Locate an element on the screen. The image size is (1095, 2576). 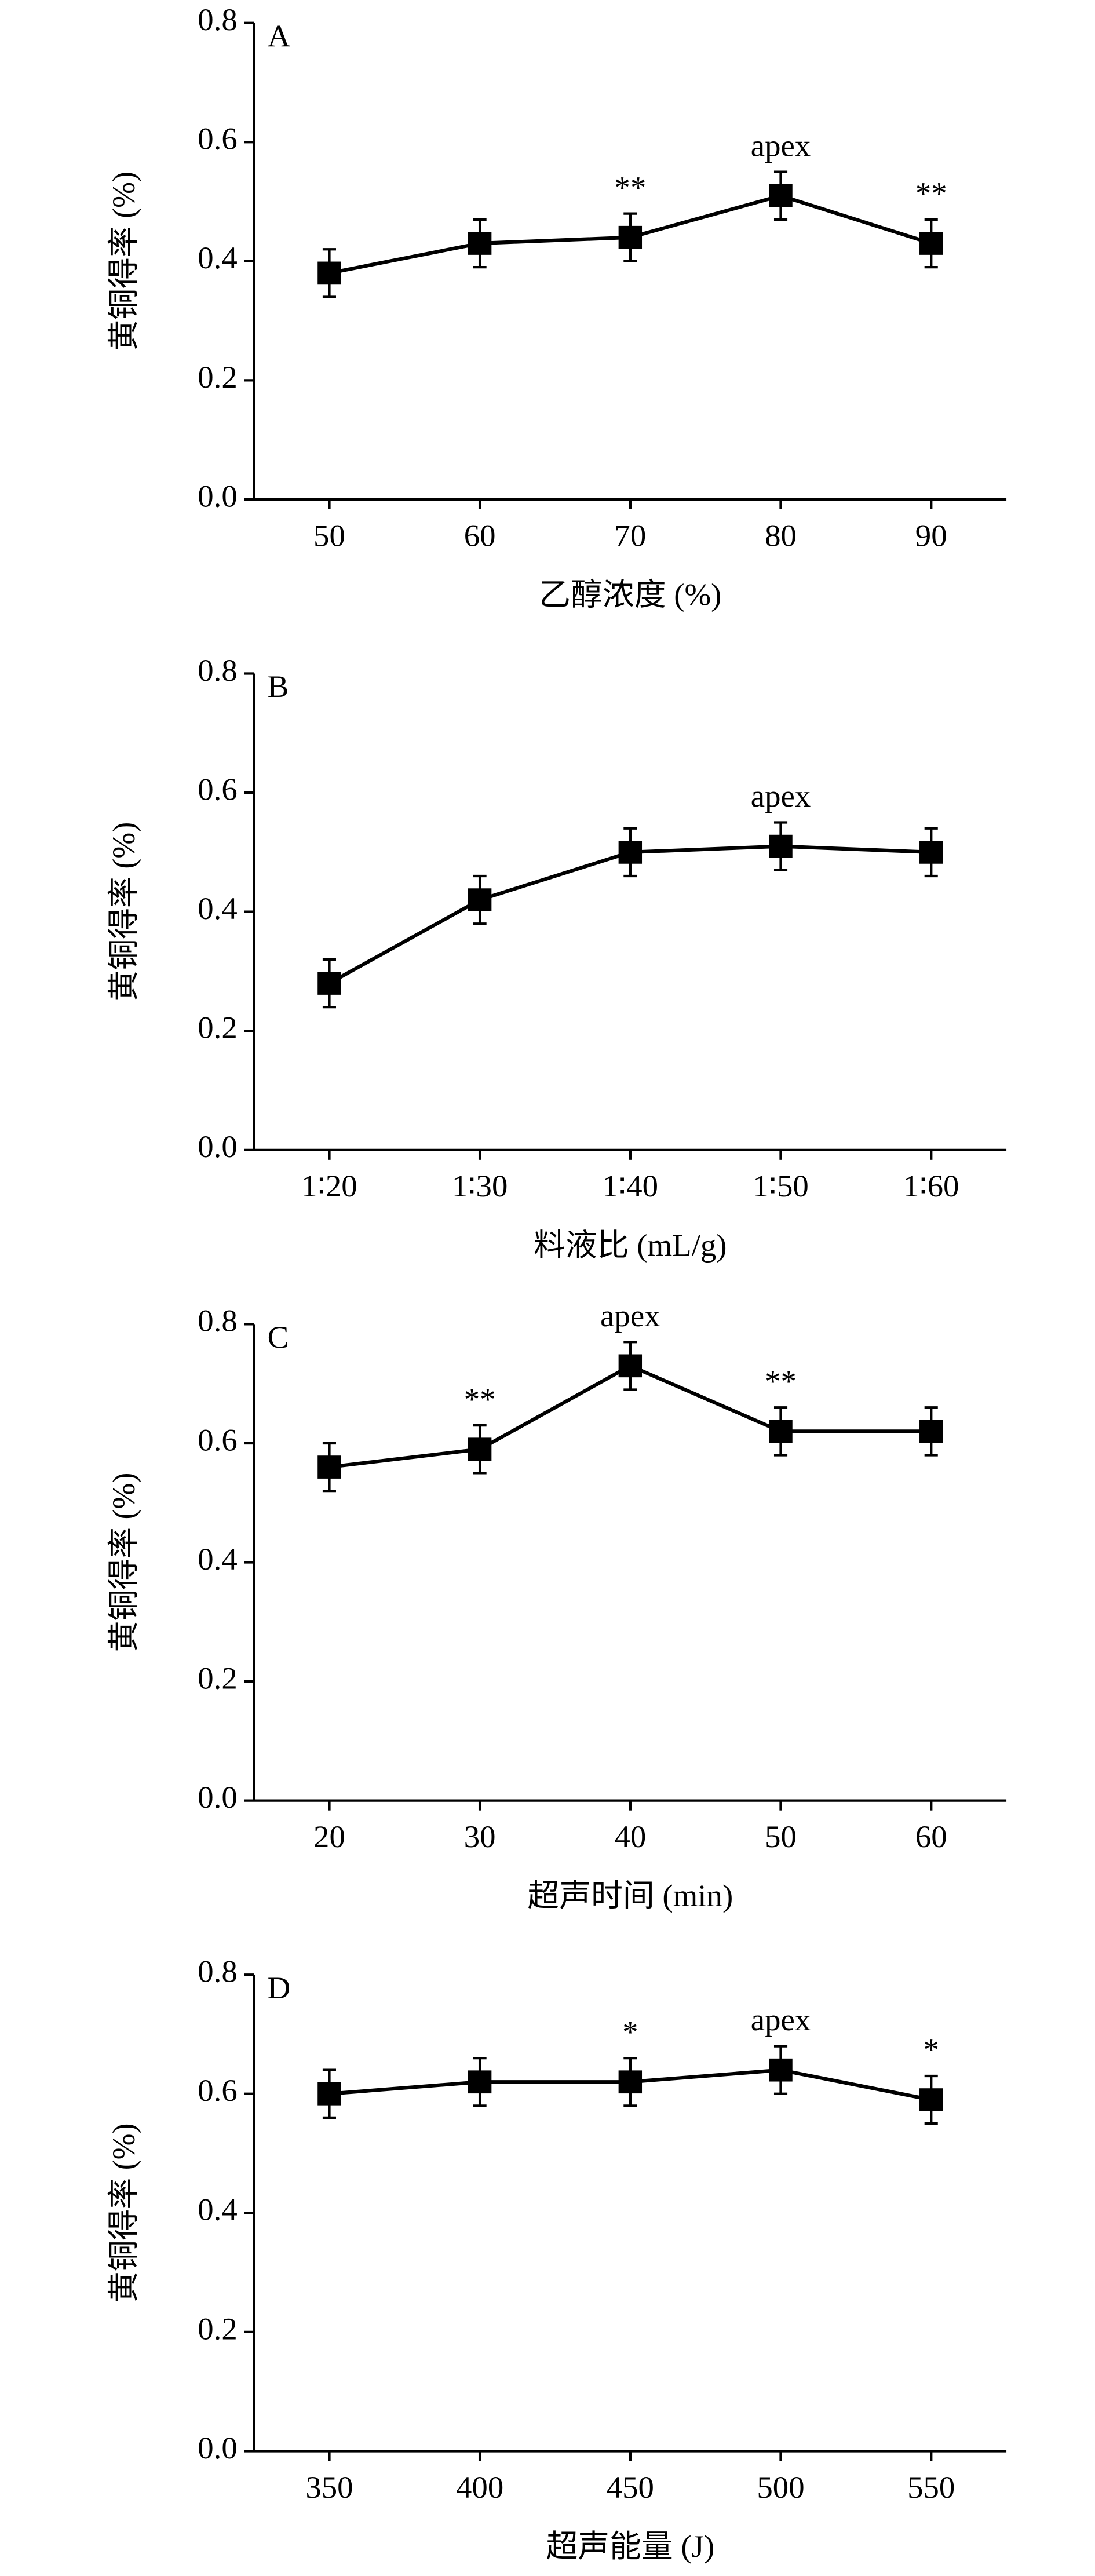
panel-label: B is located at coordinates (279, 687).